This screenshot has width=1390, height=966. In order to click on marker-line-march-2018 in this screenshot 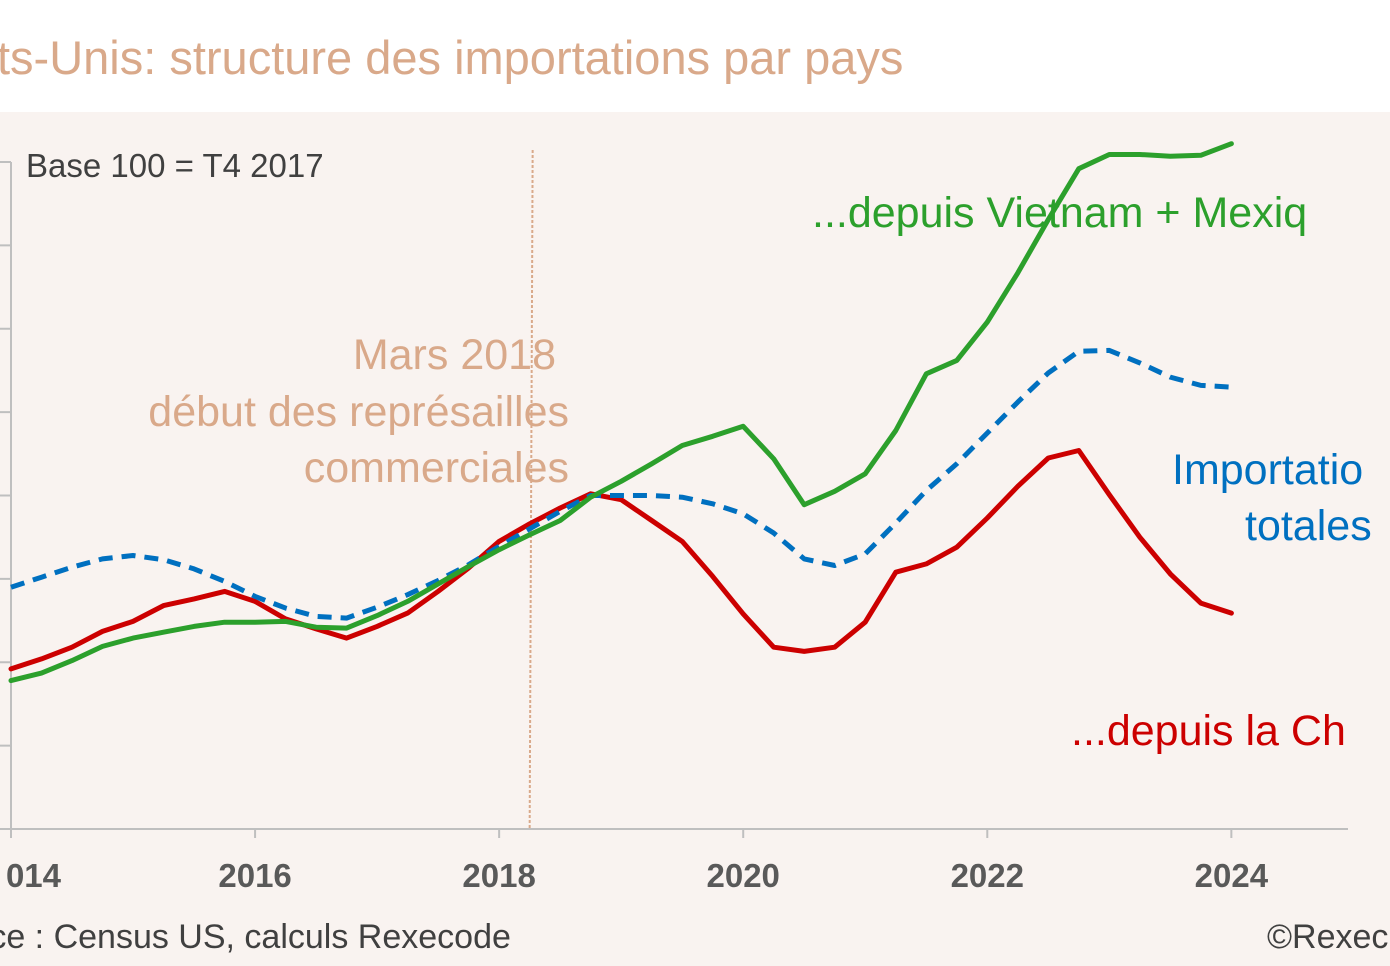, I will do `click(531, 489)`.